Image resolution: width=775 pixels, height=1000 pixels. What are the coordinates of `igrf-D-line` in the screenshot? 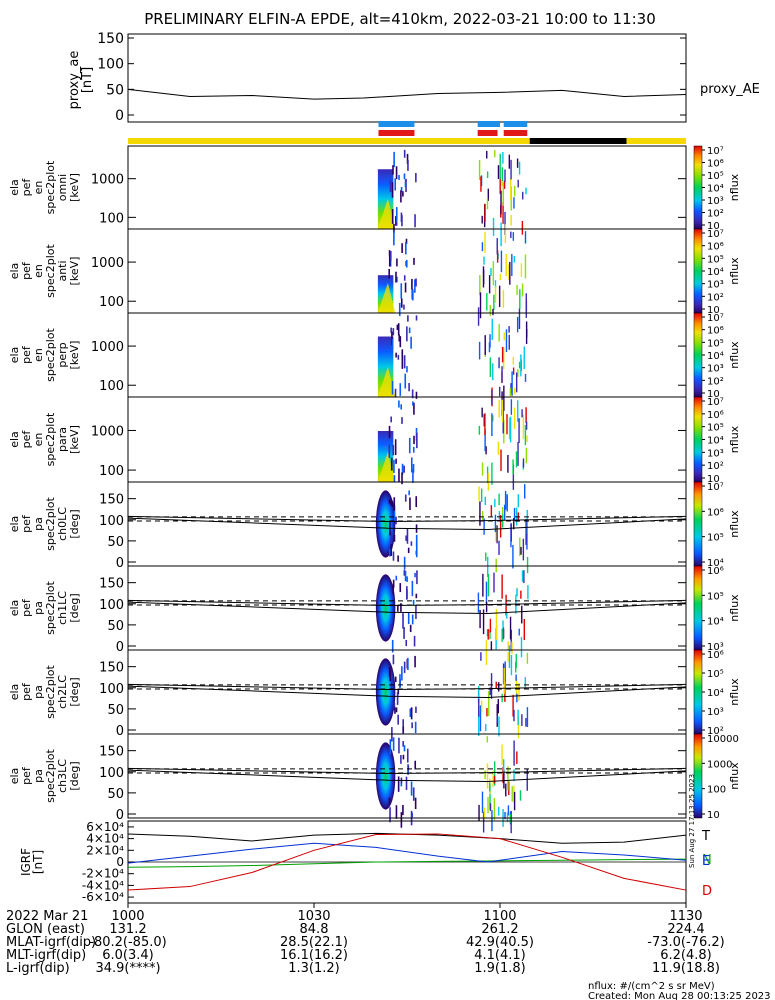 It's located at (407, 862).